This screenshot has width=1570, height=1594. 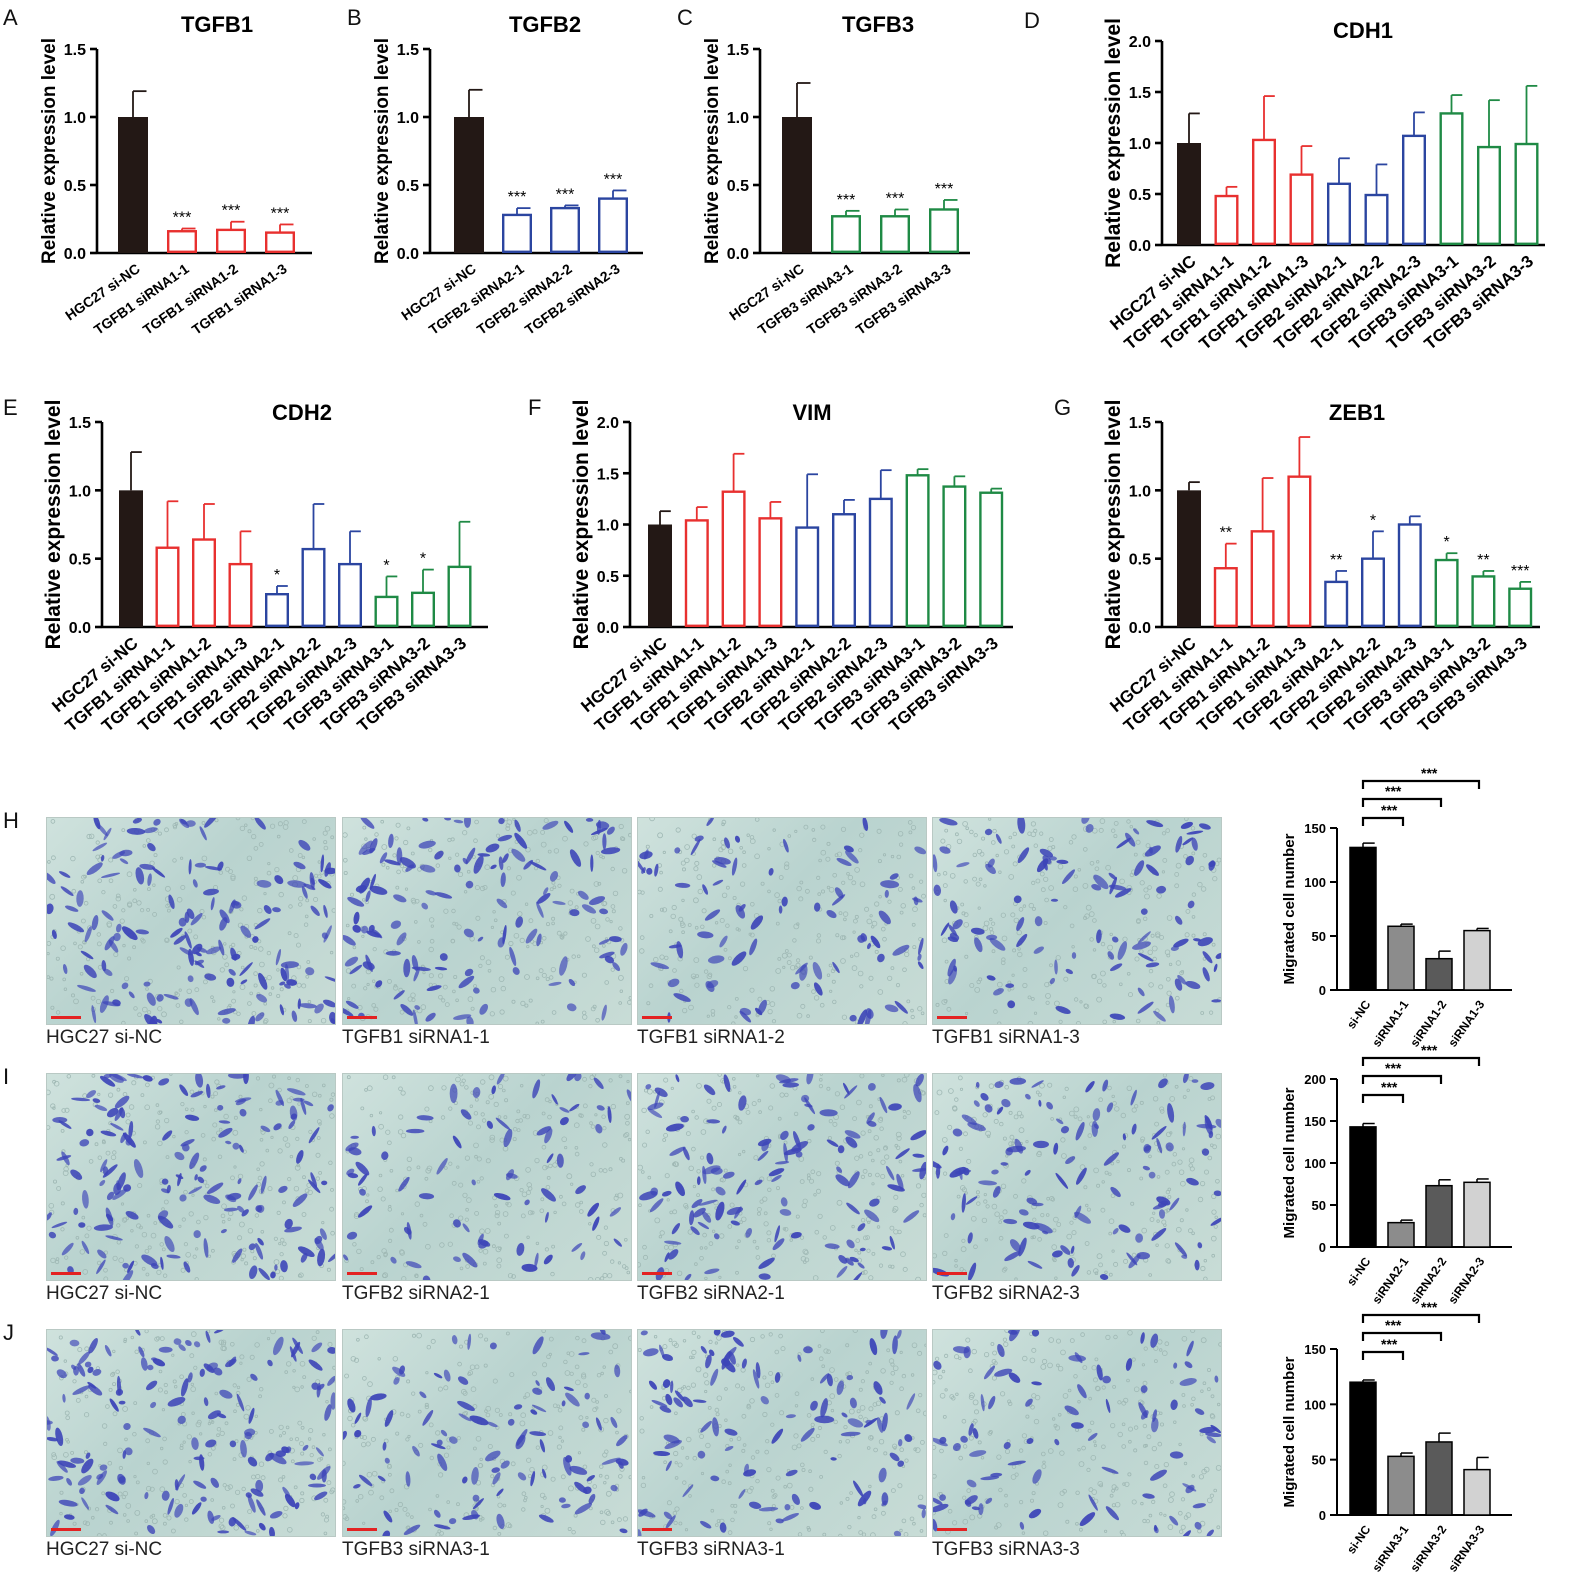 I want to click on x-tick-label: si-NC, so click(x=1359, y=1271).